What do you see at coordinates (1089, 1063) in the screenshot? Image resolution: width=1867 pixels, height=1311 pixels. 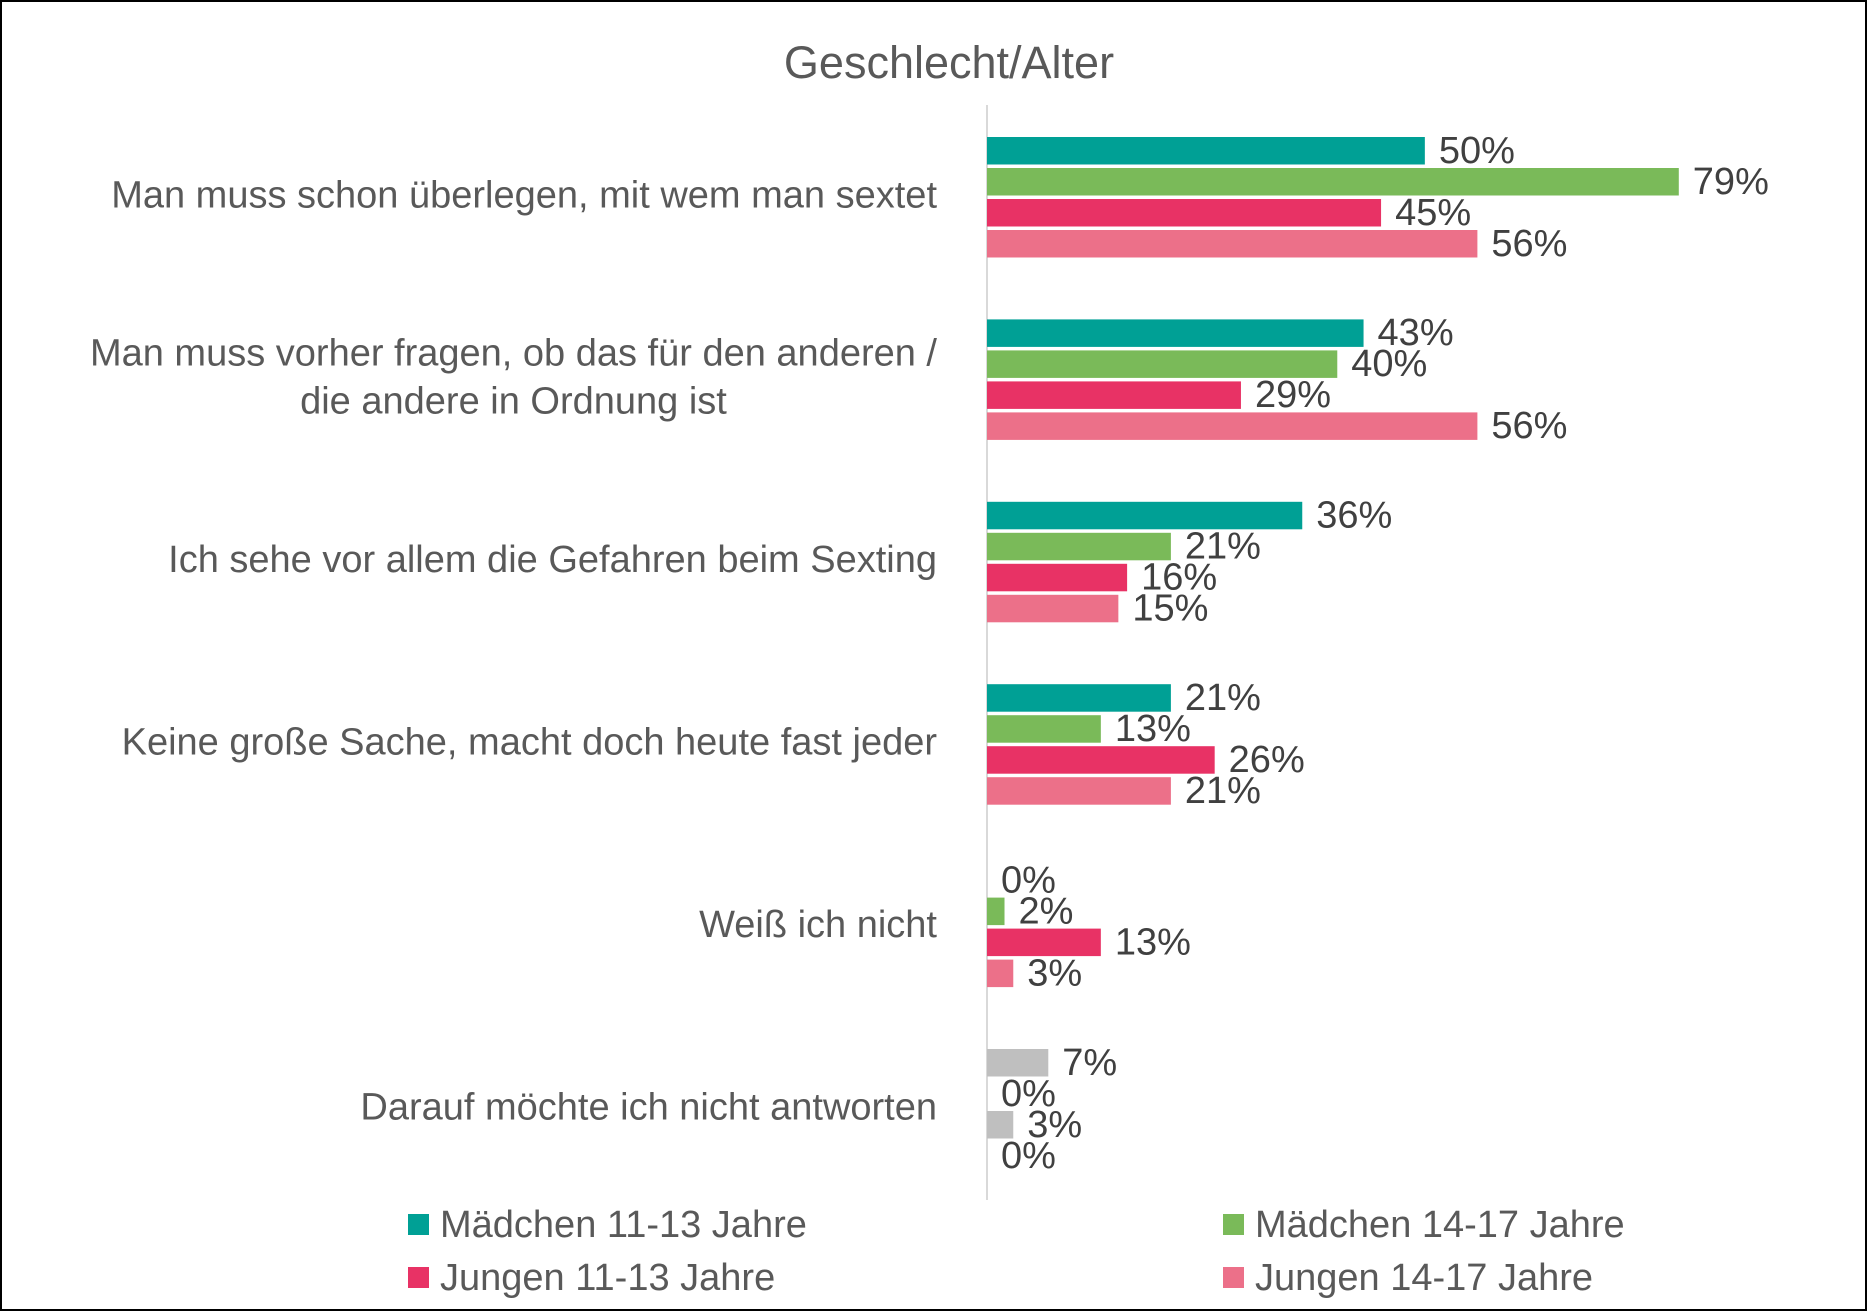 I see `value-label: 7%` at bounding box center [1089, 1063].